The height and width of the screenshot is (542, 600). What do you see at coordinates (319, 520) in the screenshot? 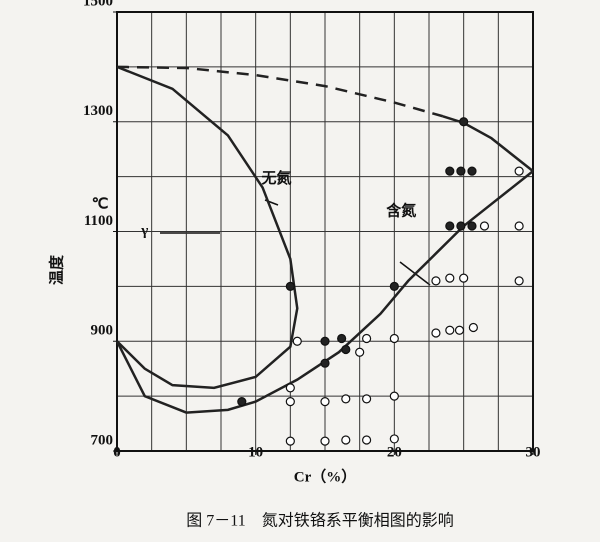
I see `caption: 图 7－11 氮对铁铬系平衡相图的影响` at bounding box center [319, 520].